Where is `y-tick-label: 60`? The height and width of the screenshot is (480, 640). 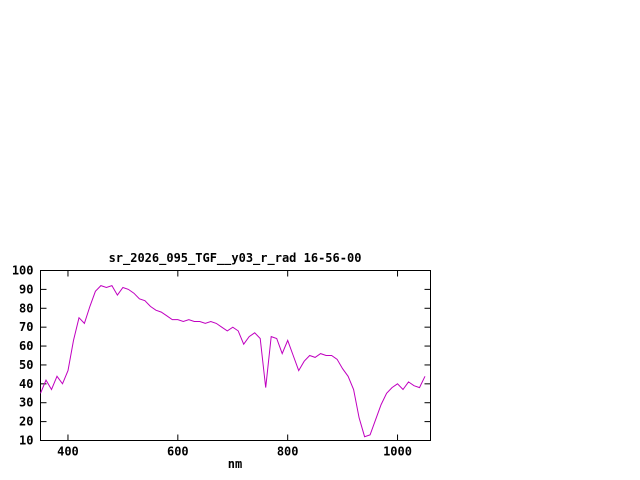 y-tick-label: 60 is located at coordinates (26, 346).